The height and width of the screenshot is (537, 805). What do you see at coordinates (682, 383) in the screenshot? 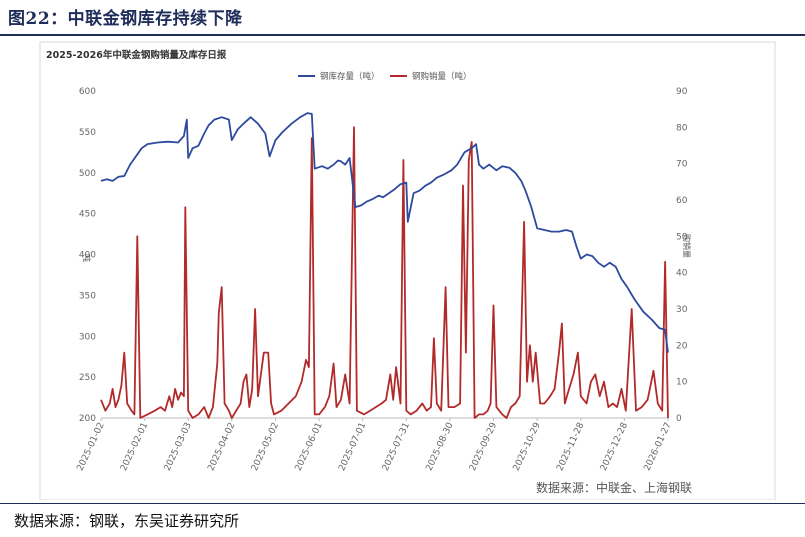
I see `right-tick-label: 10` at bounding box center [682, 383].